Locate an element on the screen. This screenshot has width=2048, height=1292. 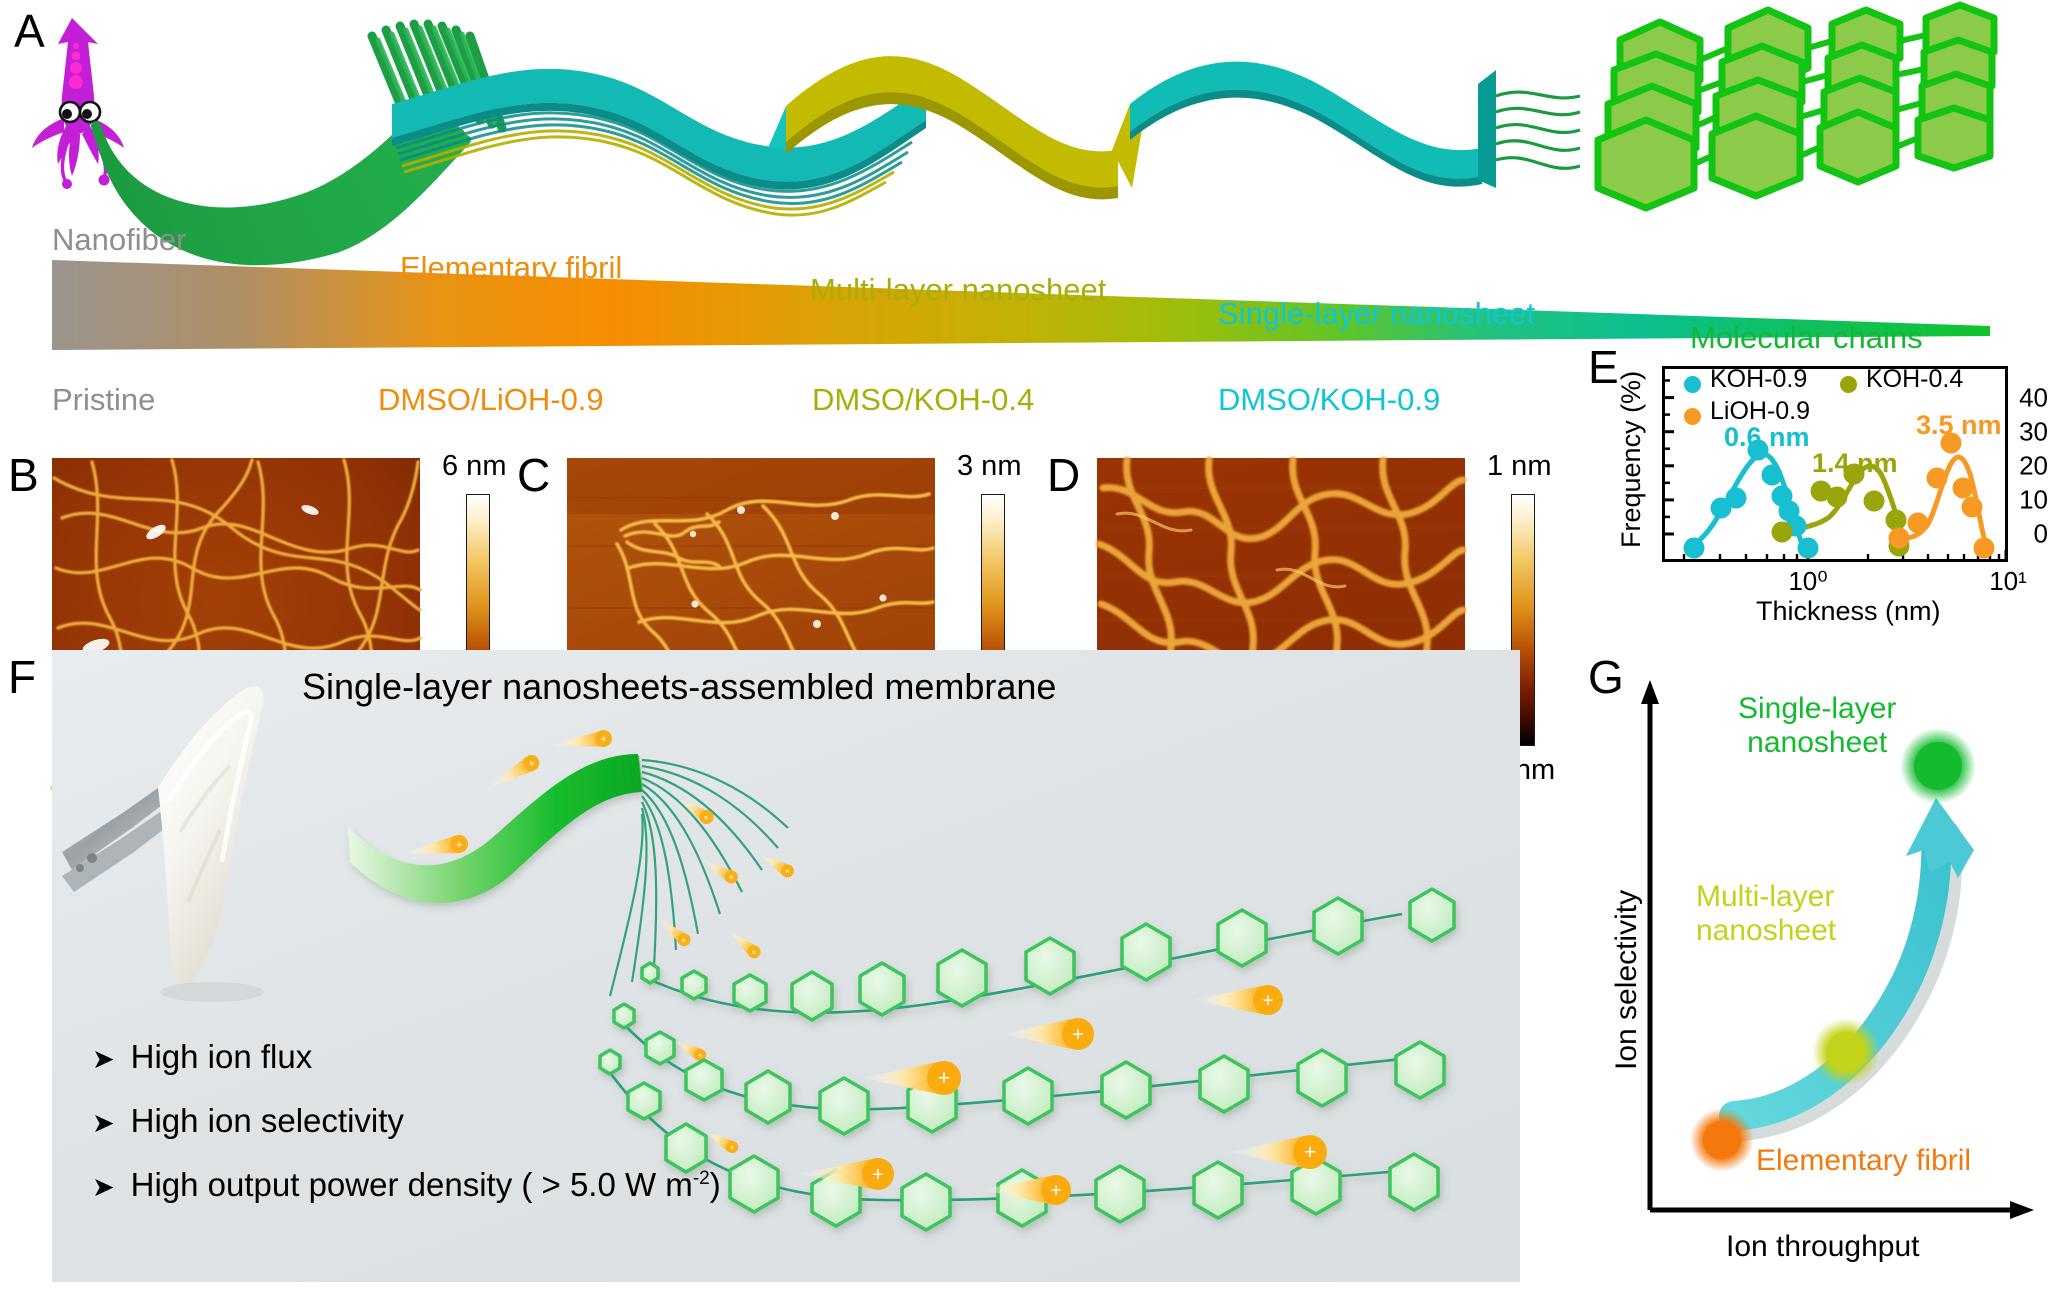
panel-f-letter: F is located at coordinates (22, 677).